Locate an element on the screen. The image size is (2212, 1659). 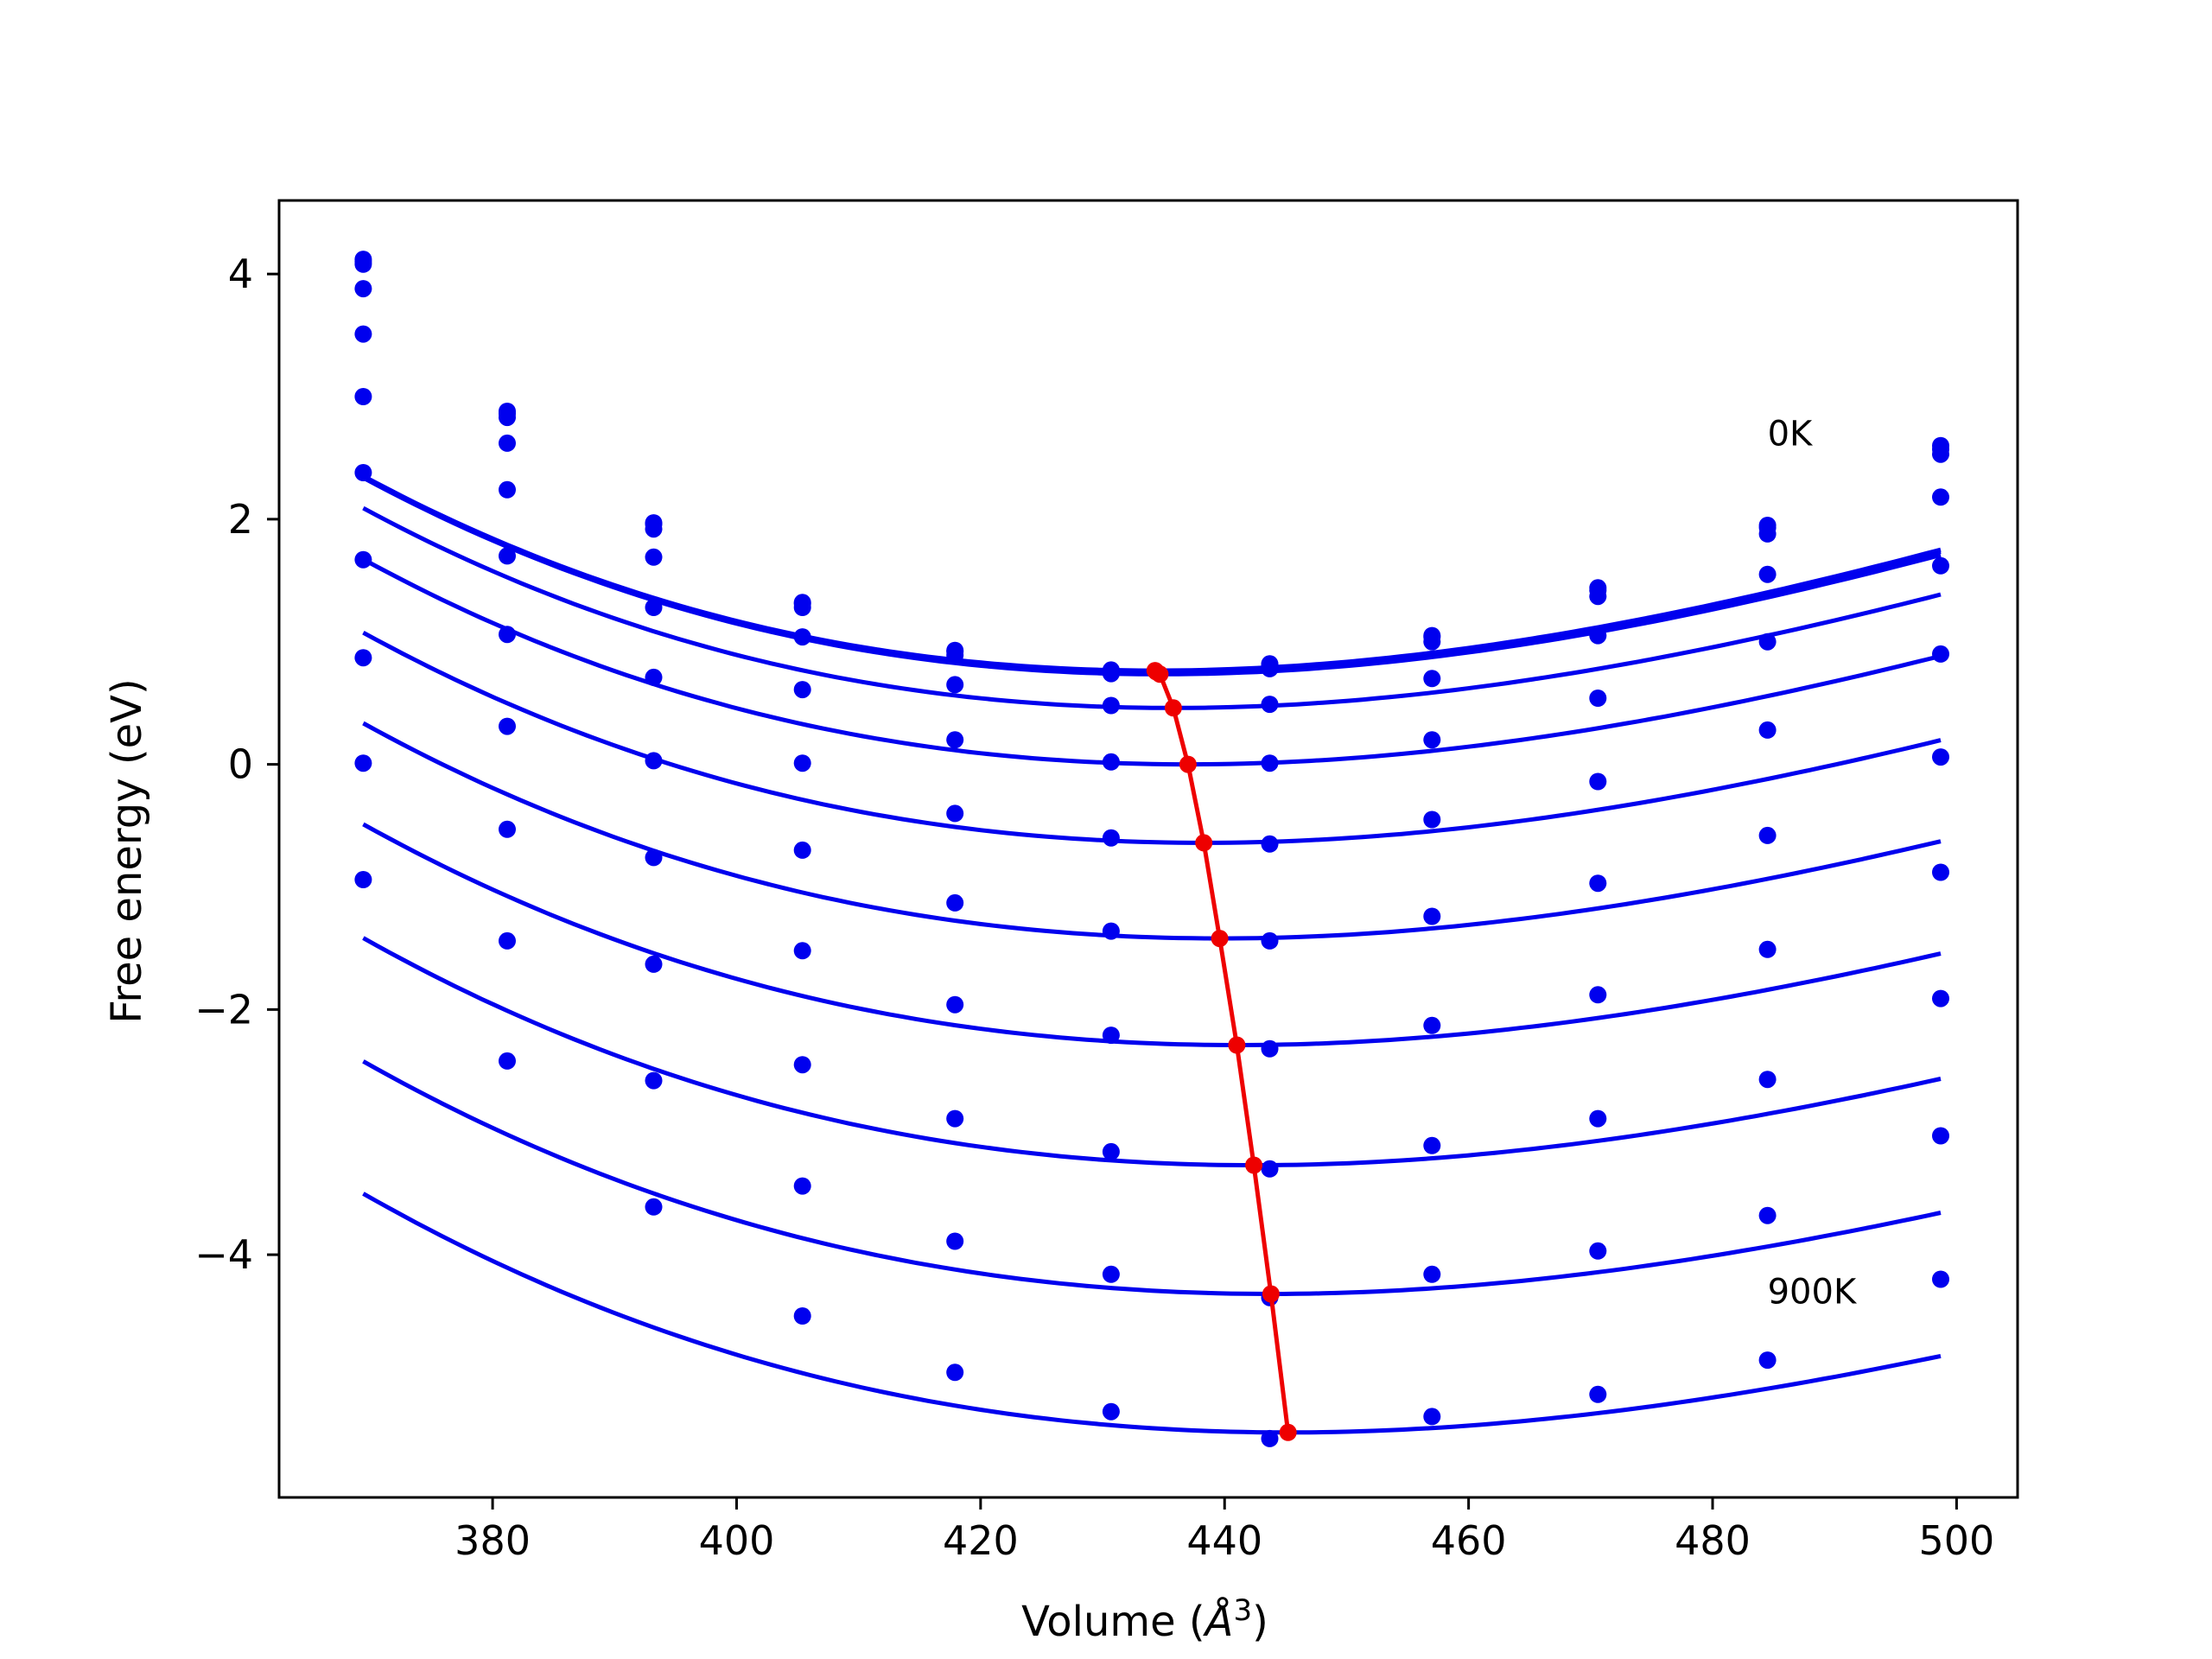
annotation-0k: 0K is located at coordinates (1791, 434).